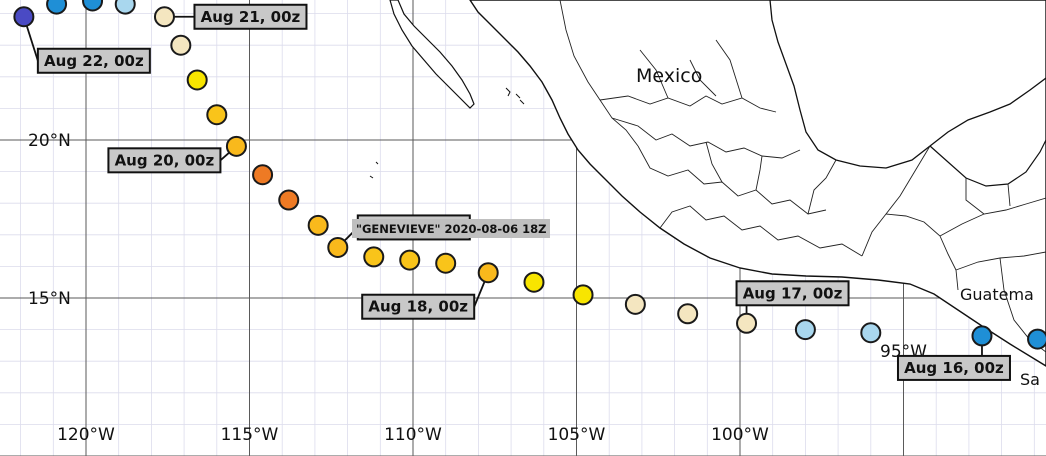 This screenshot has width=1046, height=456. I want to click on date-label: Aug 17, 00z, so click(793, 293).